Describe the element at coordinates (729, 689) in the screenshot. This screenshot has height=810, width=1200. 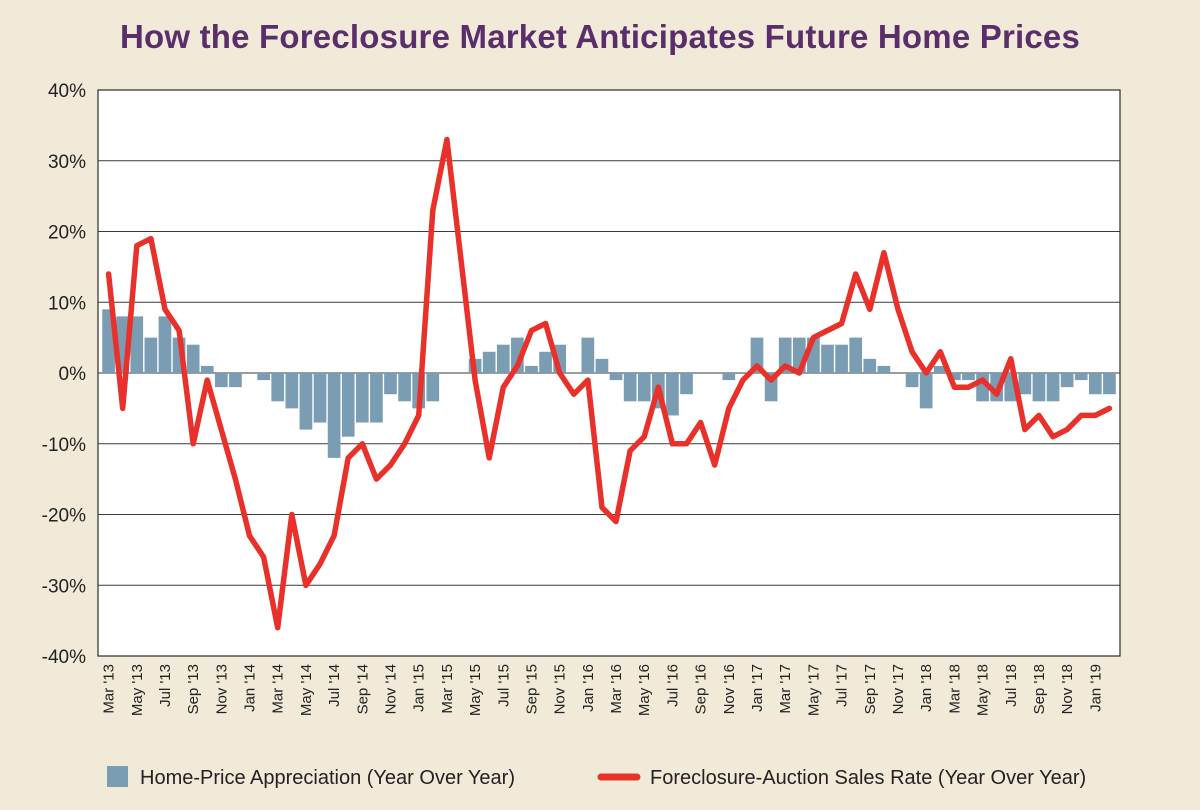
I see `x-tick-label: Nov '16` at that location.